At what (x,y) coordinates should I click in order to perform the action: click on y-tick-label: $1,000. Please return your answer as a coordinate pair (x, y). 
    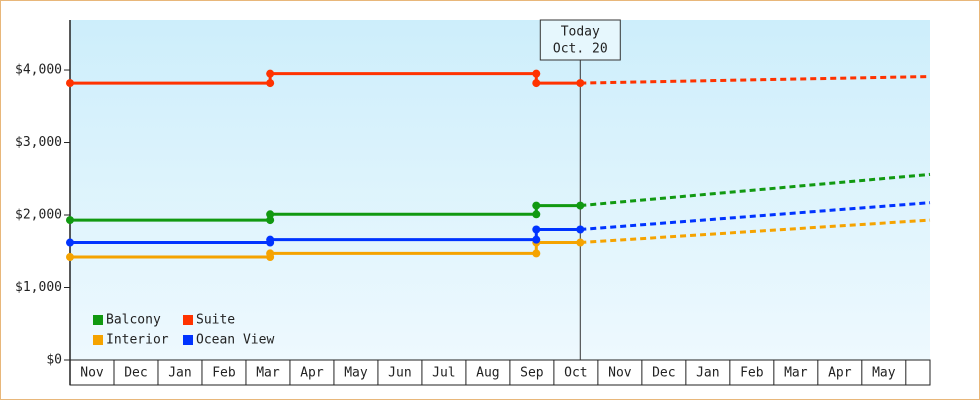
    Looking at the image, I should click on (38, 287).